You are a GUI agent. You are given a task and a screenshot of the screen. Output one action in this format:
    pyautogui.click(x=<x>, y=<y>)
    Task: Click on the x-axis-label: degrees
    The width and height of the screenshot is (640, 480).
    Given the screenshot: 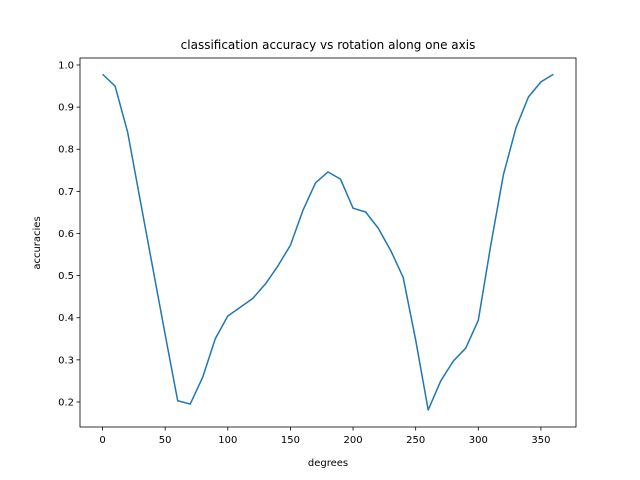 What is the action you would take?
    pyautogui.click(x=328, y=463)
    